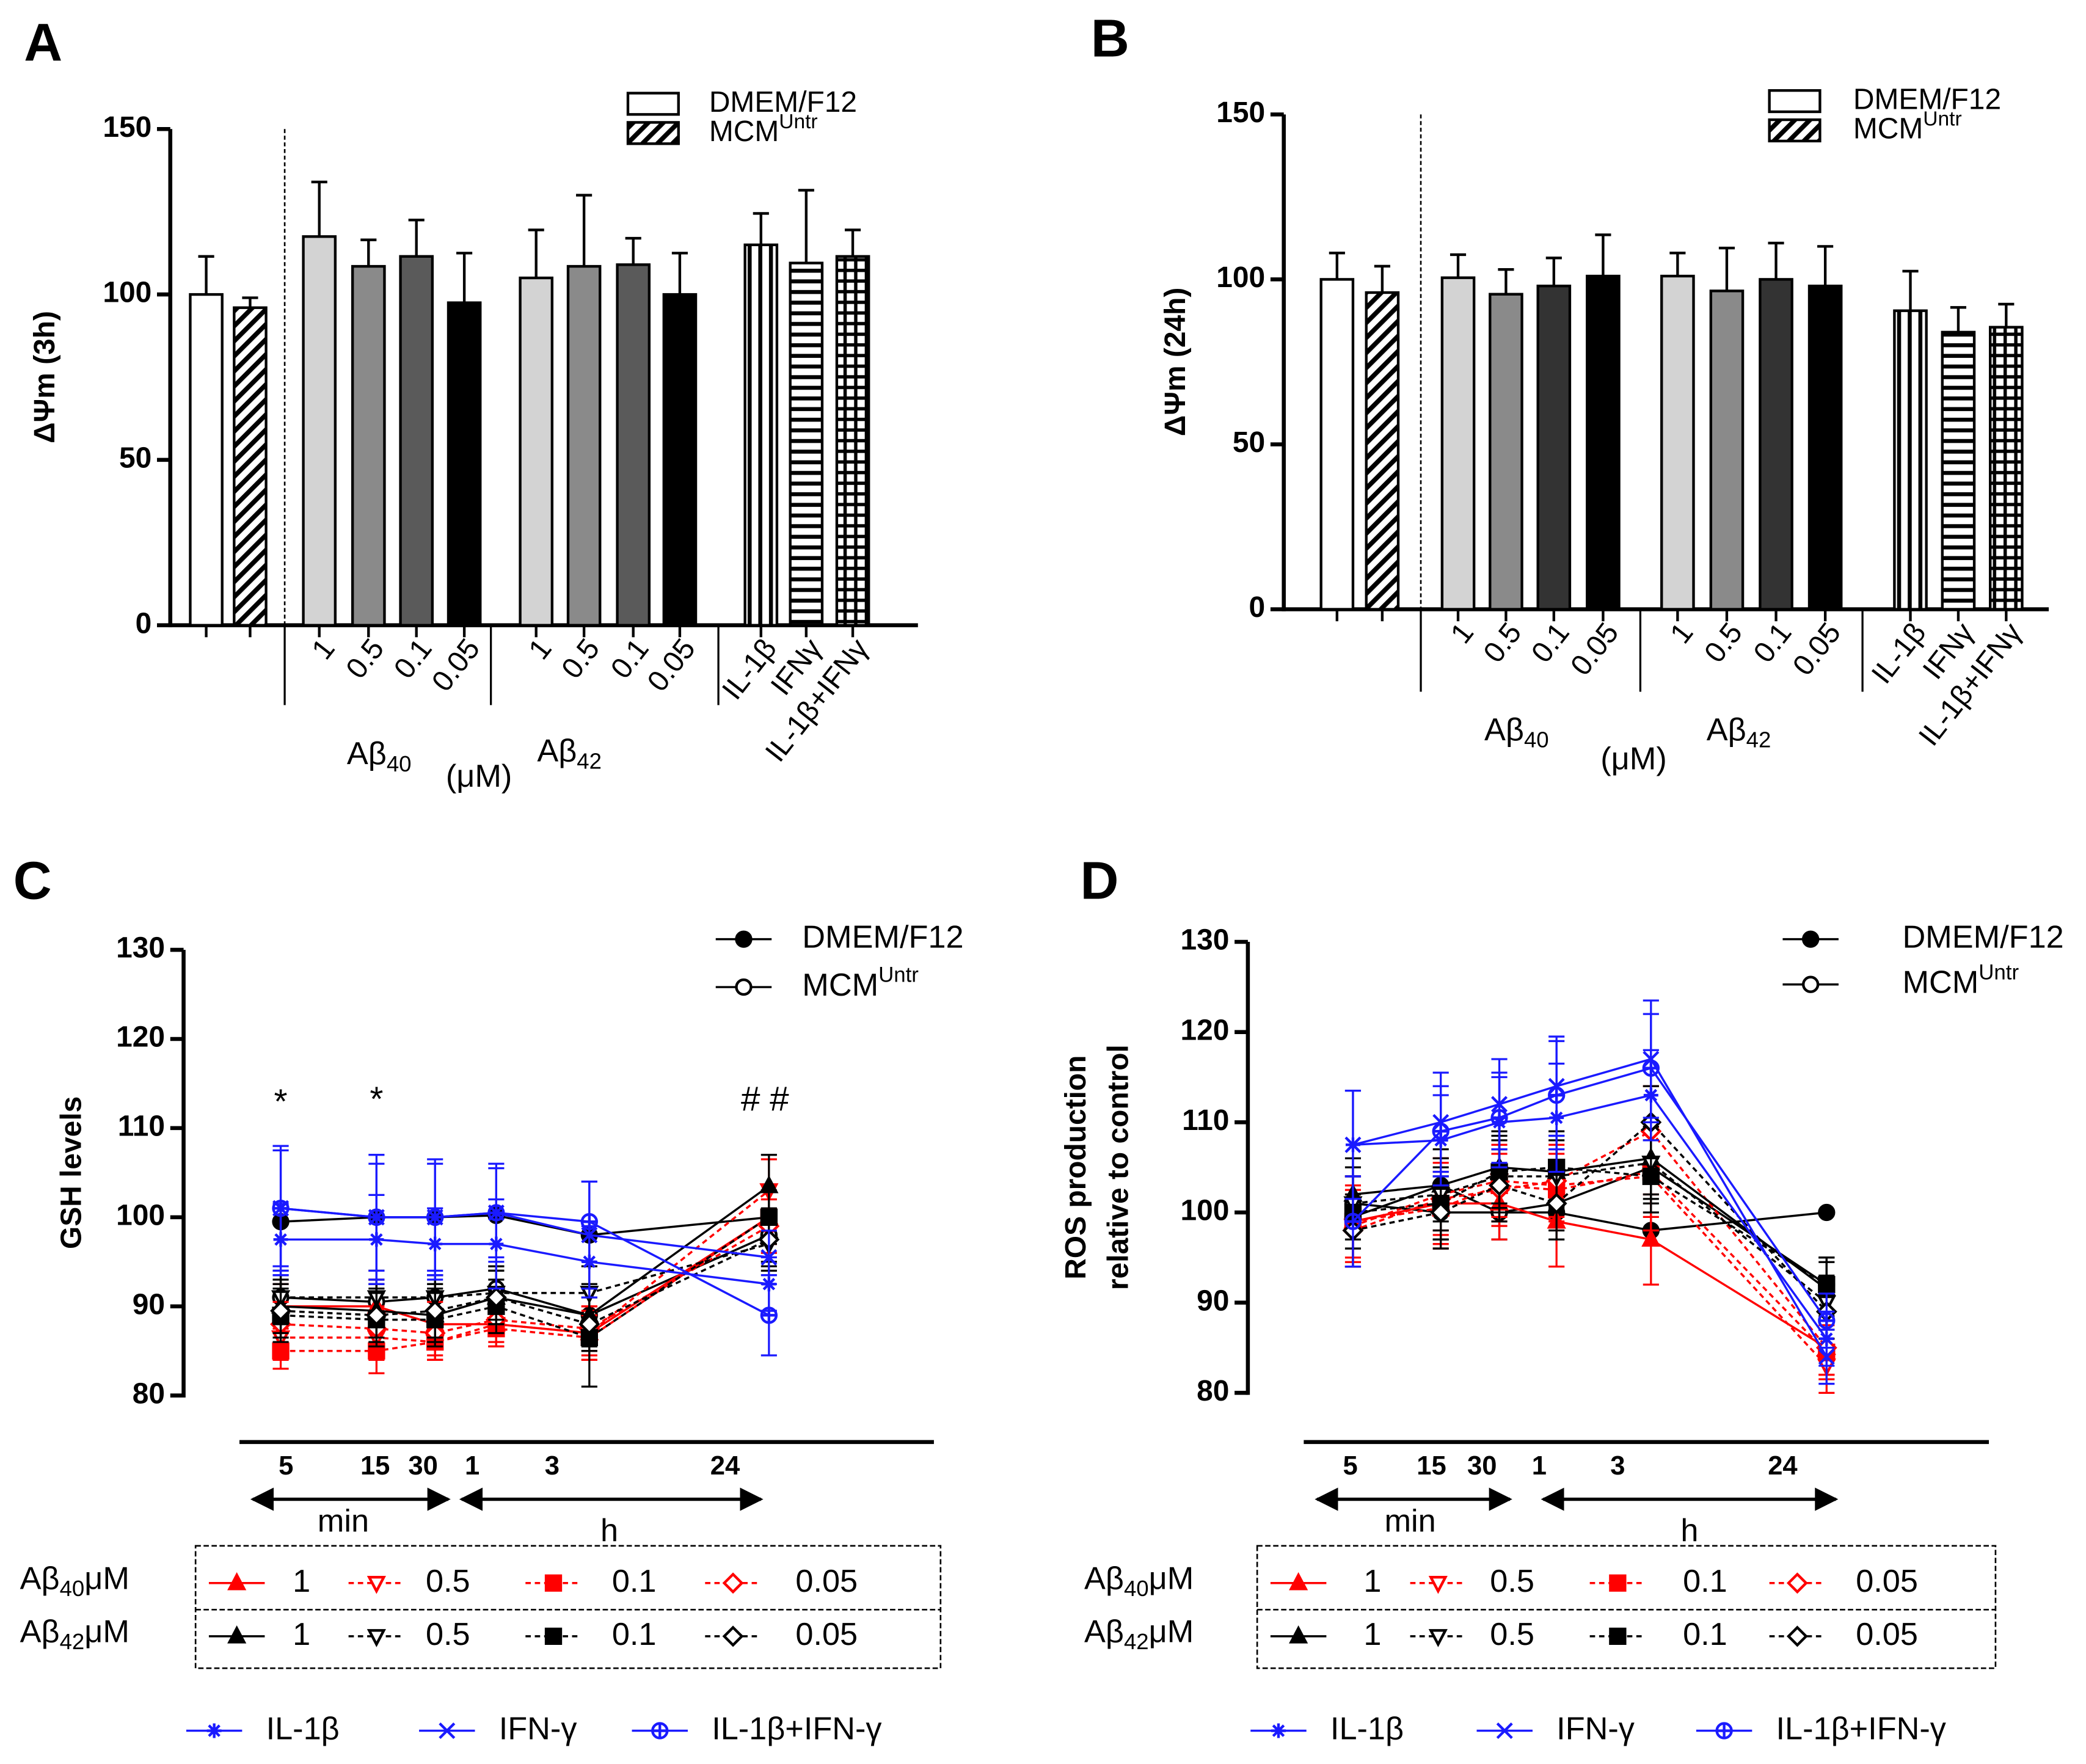 Image resolution: width=2086 pixels, height=1764 pixels. Describe the element at coordinates (1940, 982) in the screenshot. I see `legend-name: MCM` at that location.